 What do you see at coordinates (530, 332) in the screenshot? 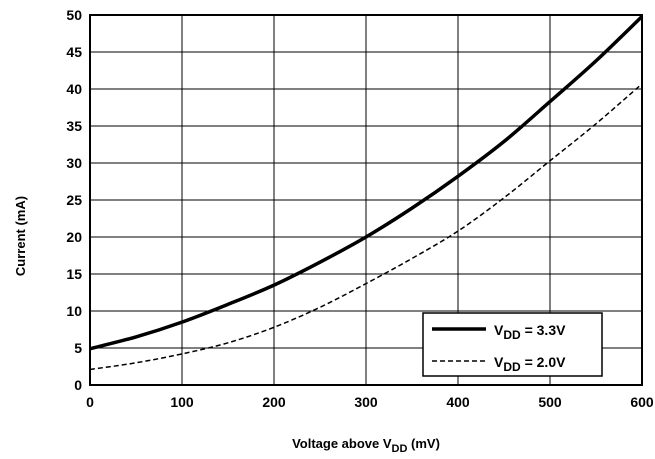
I see `legend-label-3v3: VDD = 3.3V` at bounding box center [530, 332].